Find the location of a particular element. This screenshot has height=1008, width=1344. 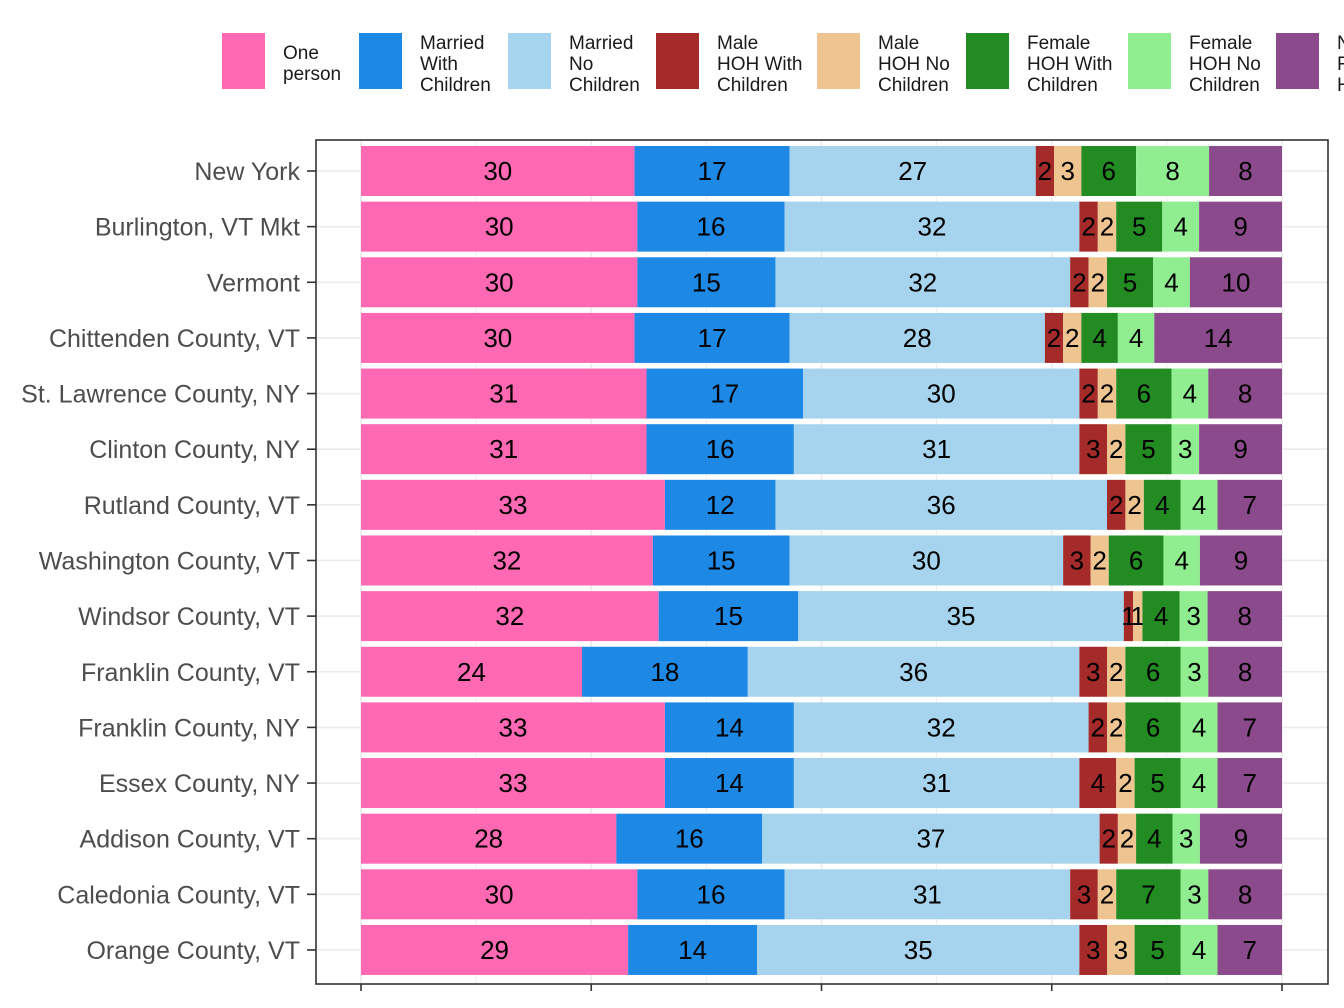

bar-value-label: 9 is located at coordinates (1241, 839).